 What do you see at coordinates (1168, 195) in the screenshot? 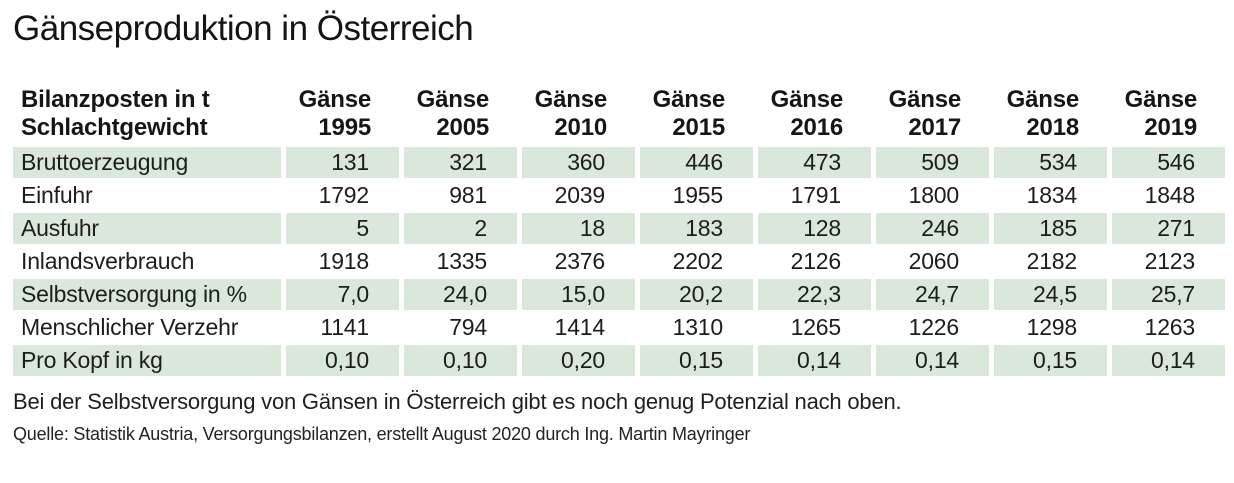
I see `value-cell: 1848` at bounding box center [1168, 195].